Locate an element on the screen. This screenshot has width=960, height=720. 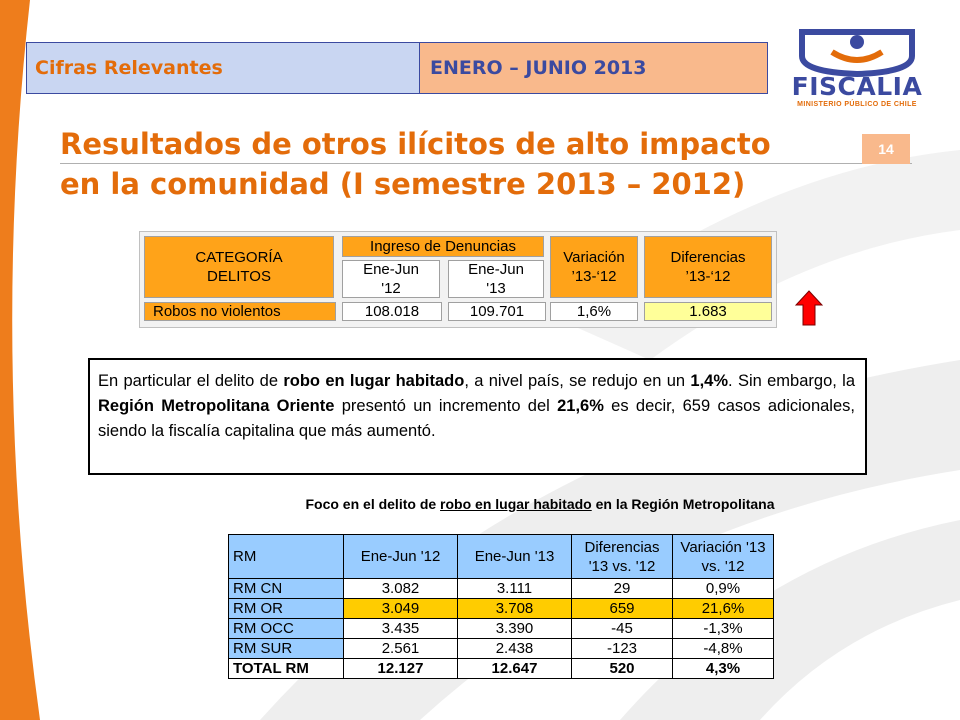
value-cell: 2.438 is located at coordinates (514, 648).